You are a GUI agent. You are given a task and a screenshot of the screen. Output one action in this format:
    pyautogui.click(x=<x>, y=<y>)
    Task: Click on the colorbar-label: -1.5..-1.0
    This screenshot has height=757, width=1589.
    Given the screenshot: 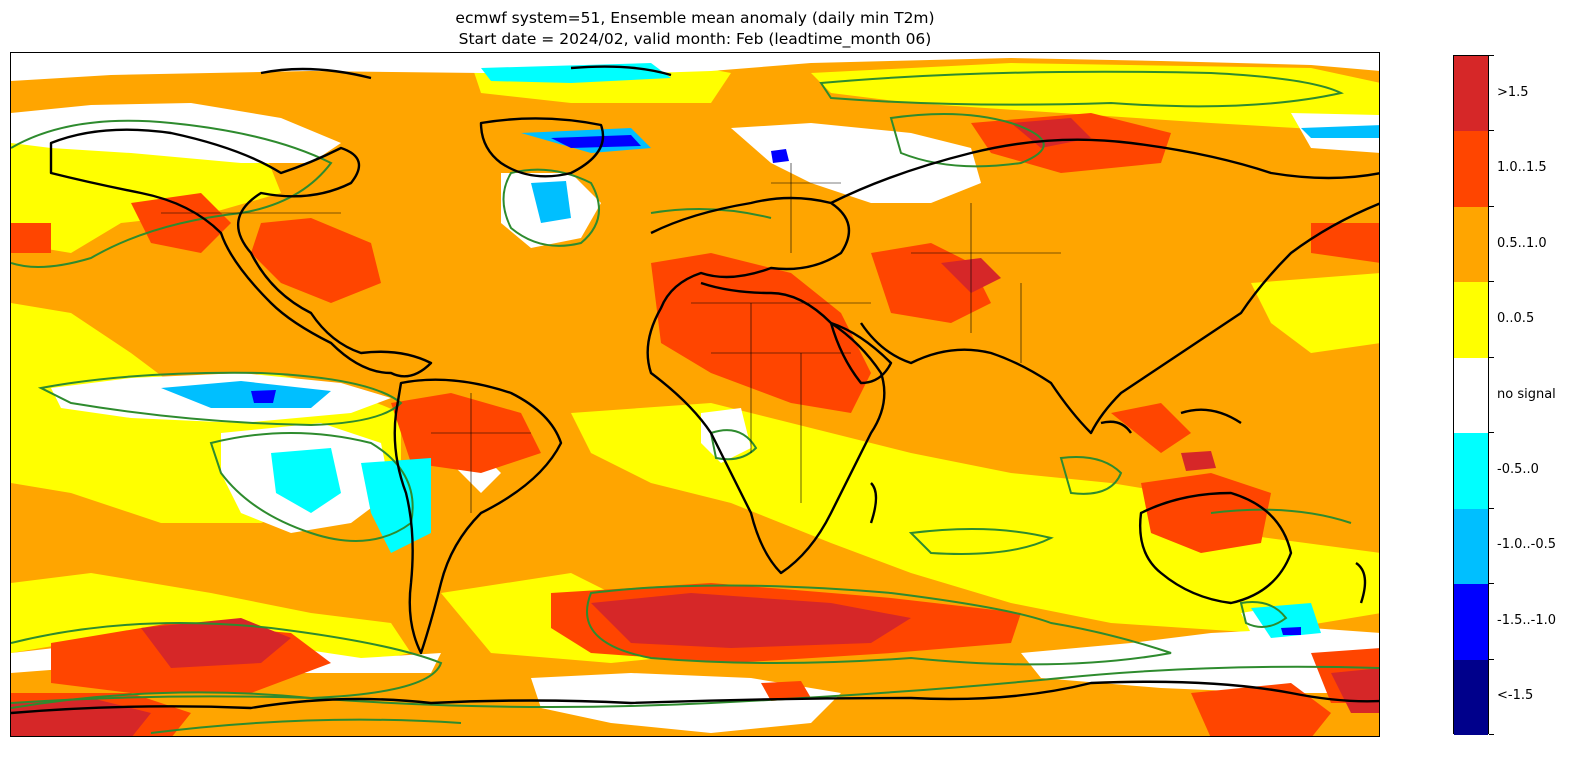 What is the action you would take?
    pyautogui.click(x=1526, y=620)
    